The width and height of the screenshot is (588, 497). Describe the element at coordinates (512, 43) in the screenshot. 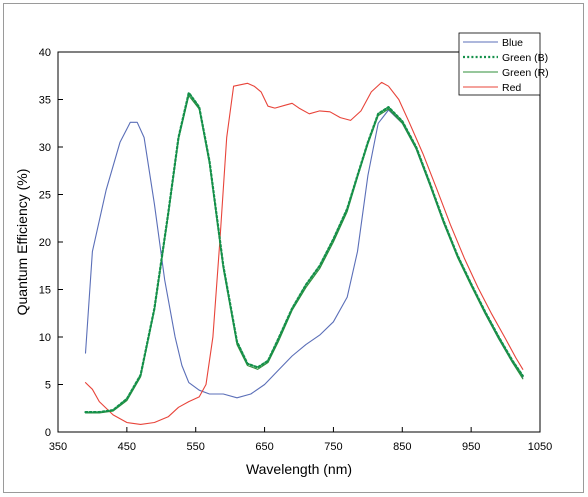

I see `legend-label: Blue` at that location.